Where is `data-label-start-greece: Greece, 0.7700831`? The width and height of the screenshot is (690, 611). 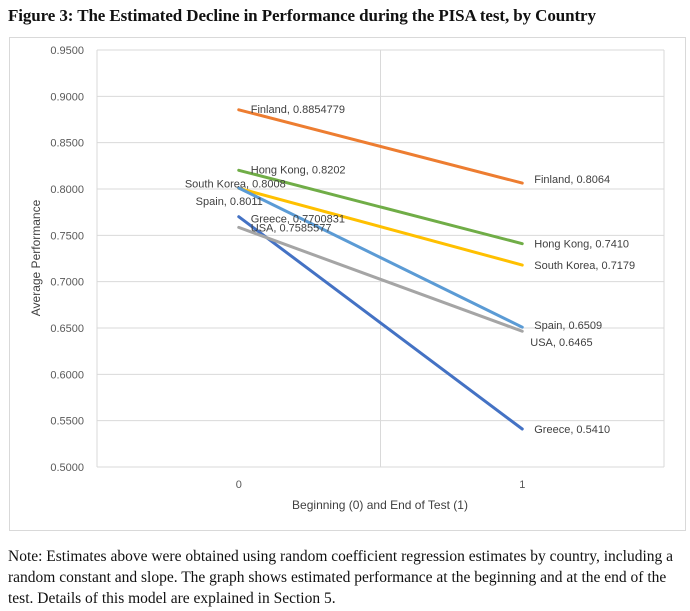
data-label-start-greece: Greece, 0.7700831 is located at coordinates (298, 220).